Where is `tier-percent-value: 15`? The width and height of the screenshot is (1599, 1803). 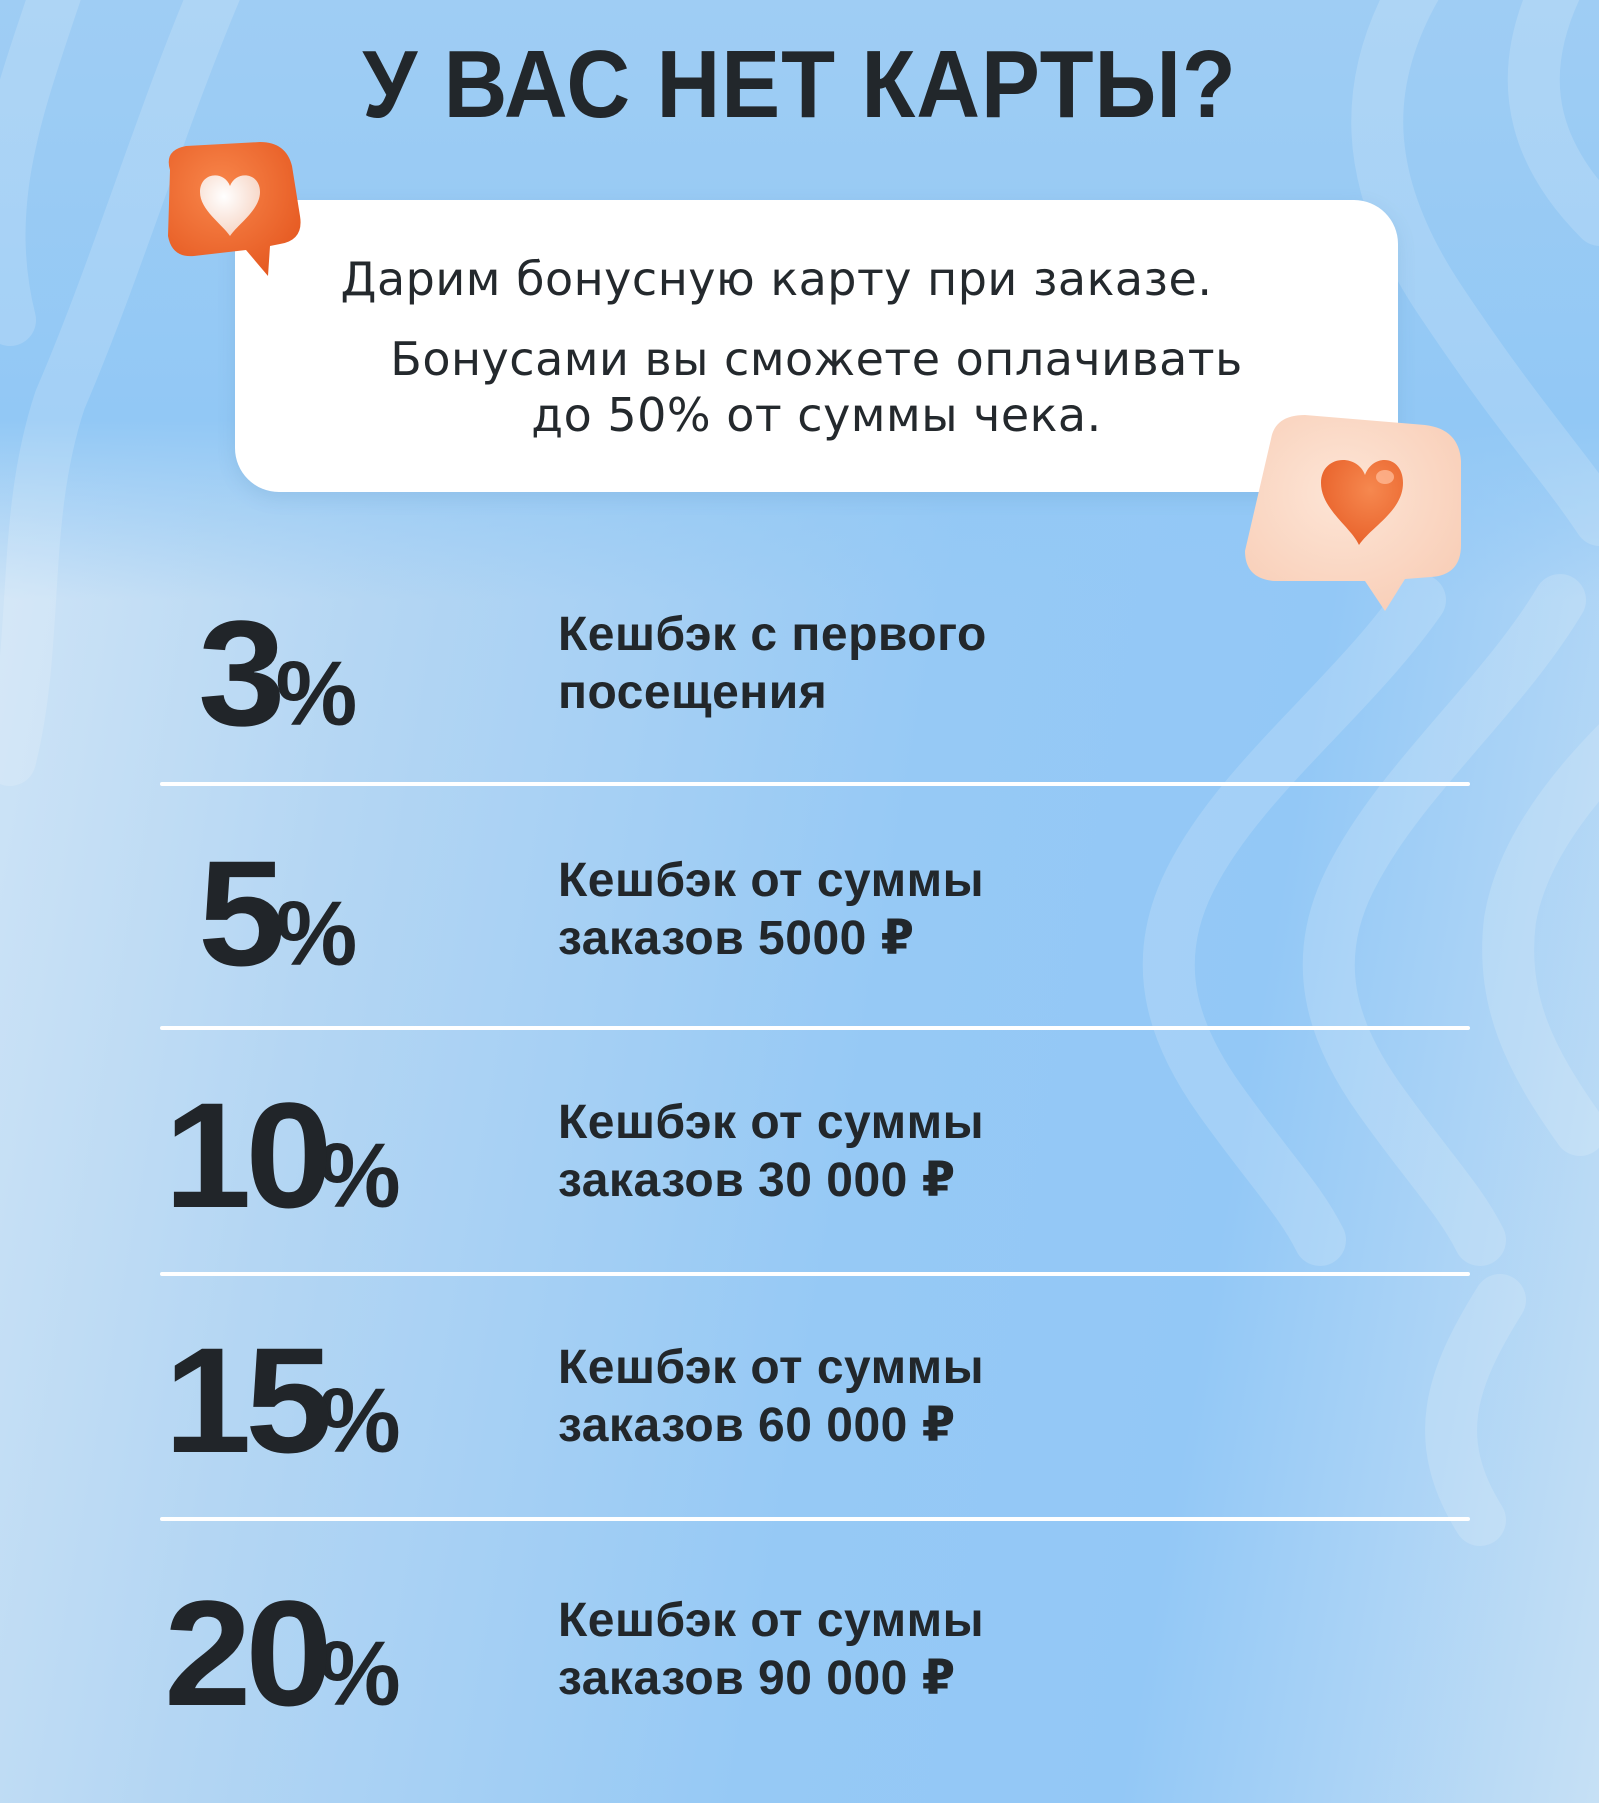
tier-percent-value: 15 is located at coordinates (248, 1400).